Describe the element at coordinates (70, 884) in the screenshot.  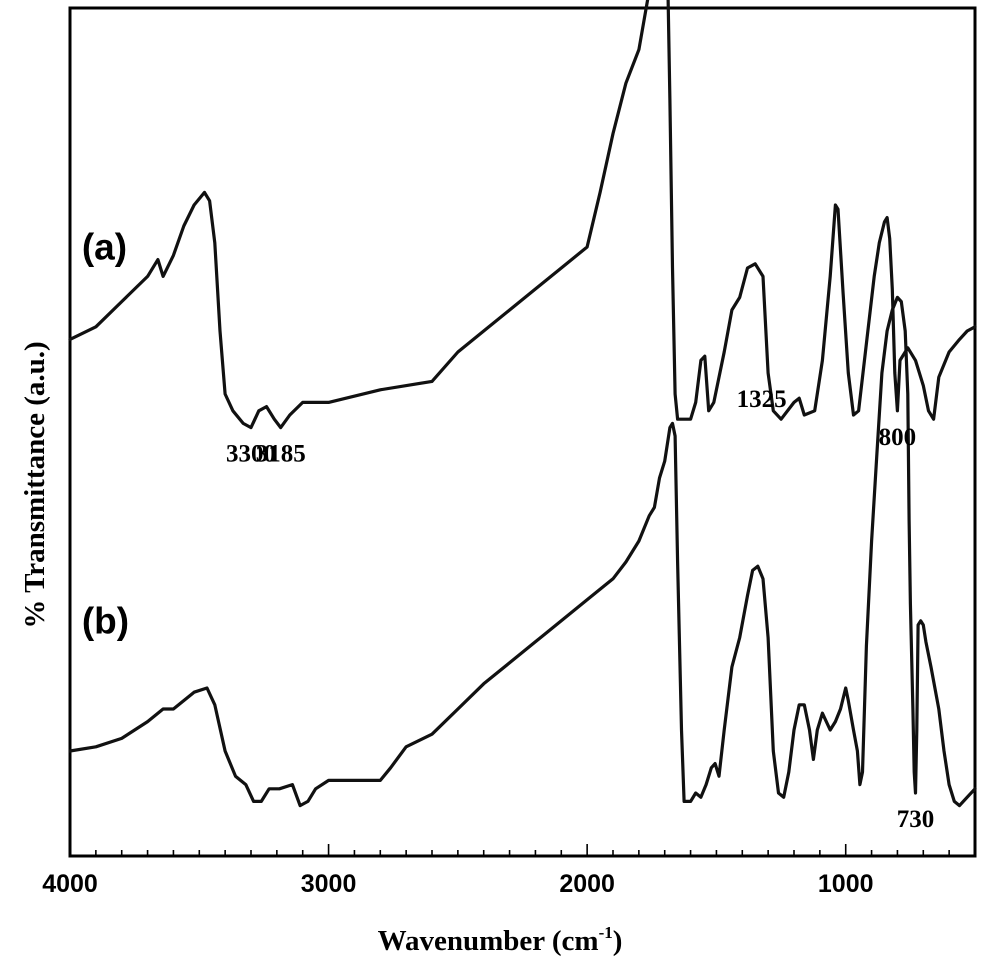
I see `x-tick-label: 4000` at that location.